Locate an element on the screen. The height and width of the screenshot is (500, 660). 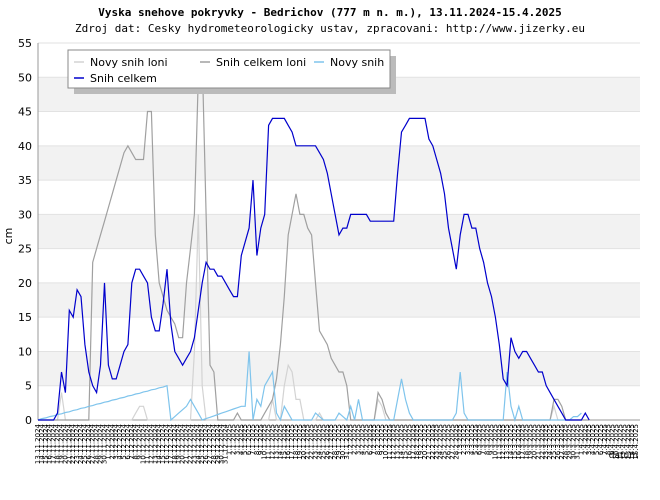
x-tick-label: 3.3.2025 is located at coordinates (468, 439).